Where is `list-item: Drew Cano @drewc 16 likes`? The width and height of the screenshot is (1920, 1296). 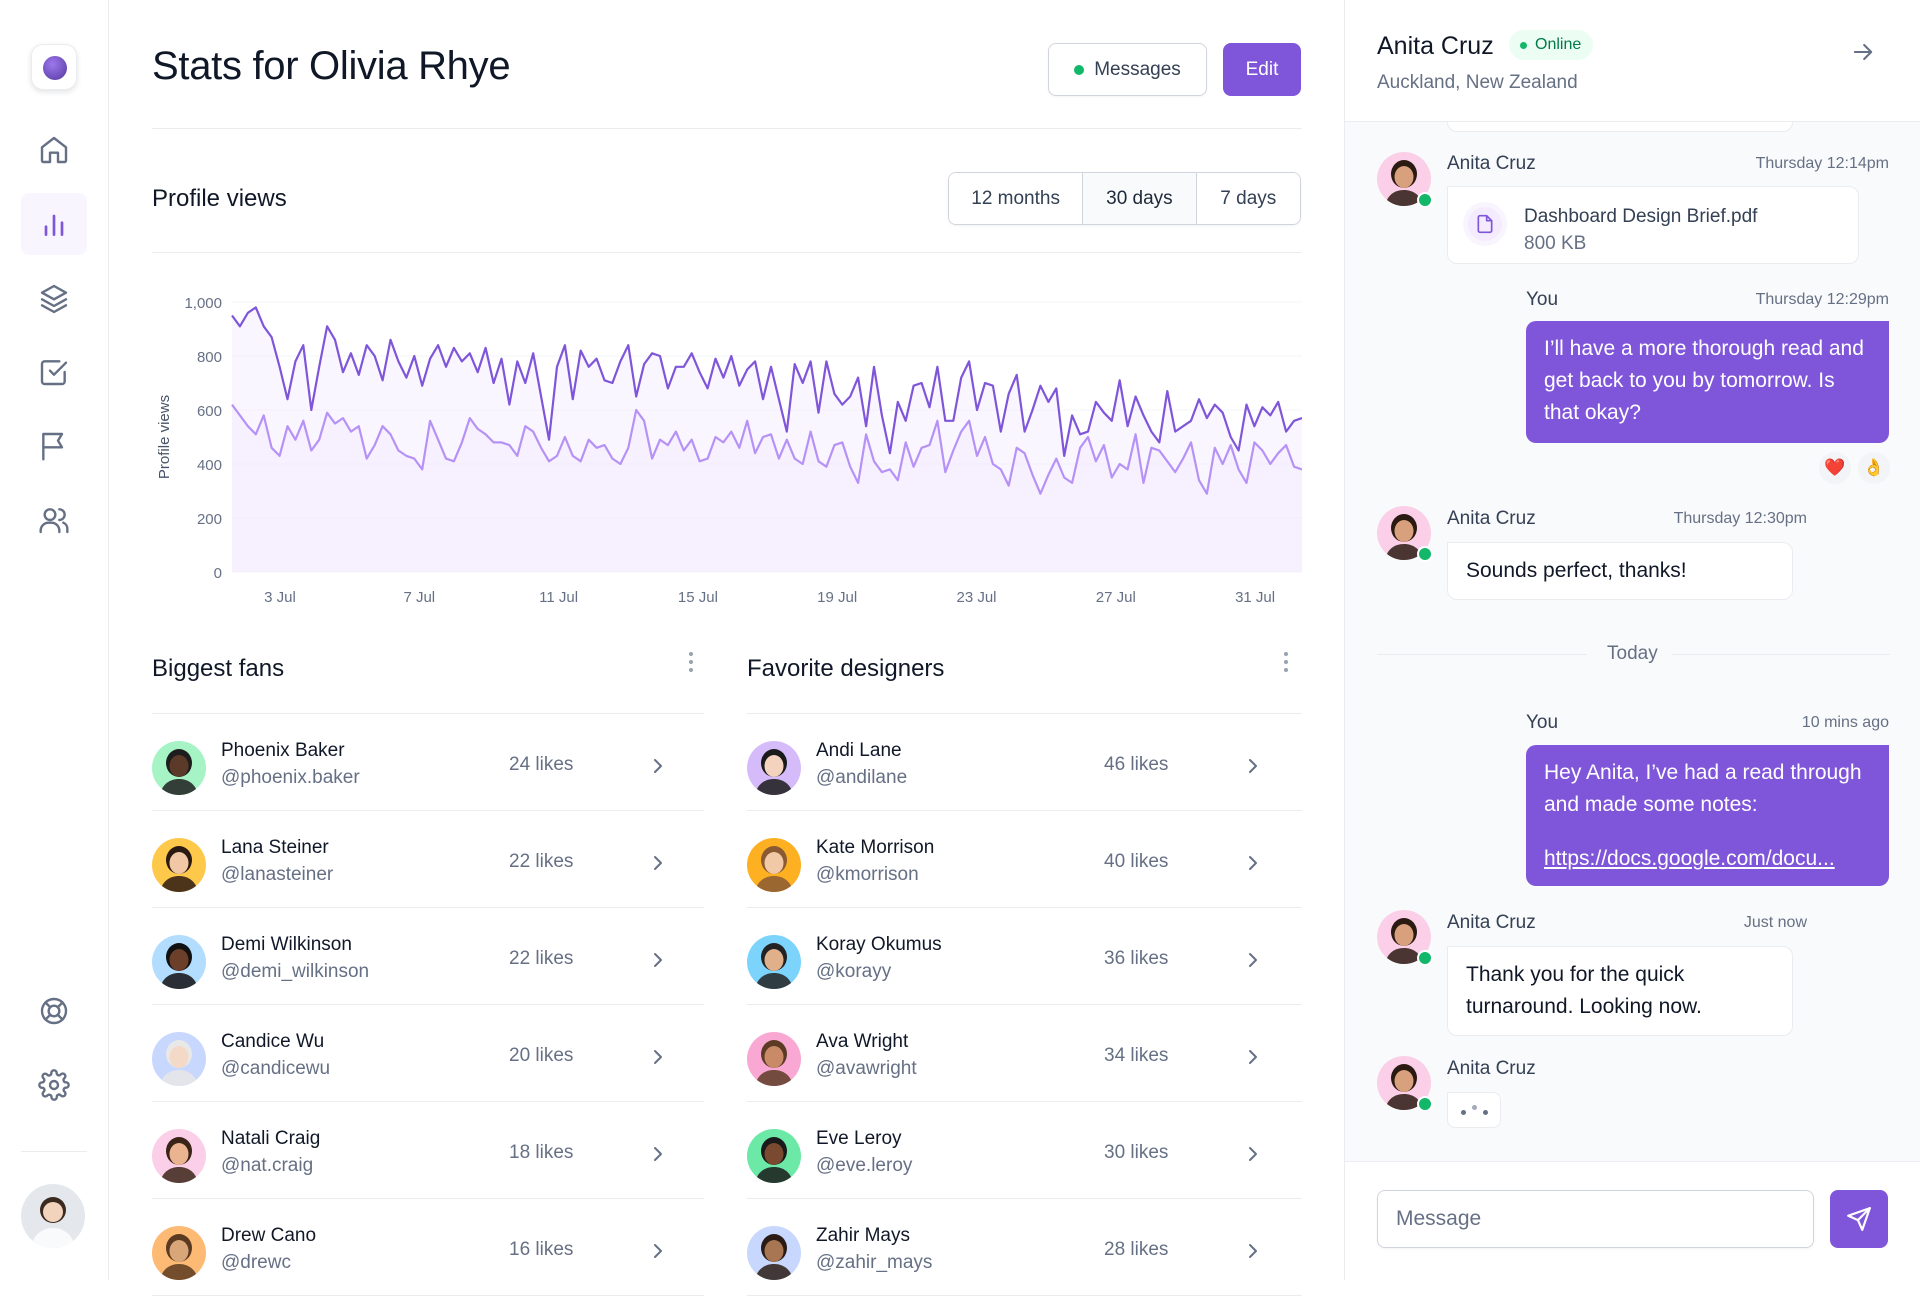 list-item: Drew Cano @drewc 16 likes is located at coordinates (428, 1247).